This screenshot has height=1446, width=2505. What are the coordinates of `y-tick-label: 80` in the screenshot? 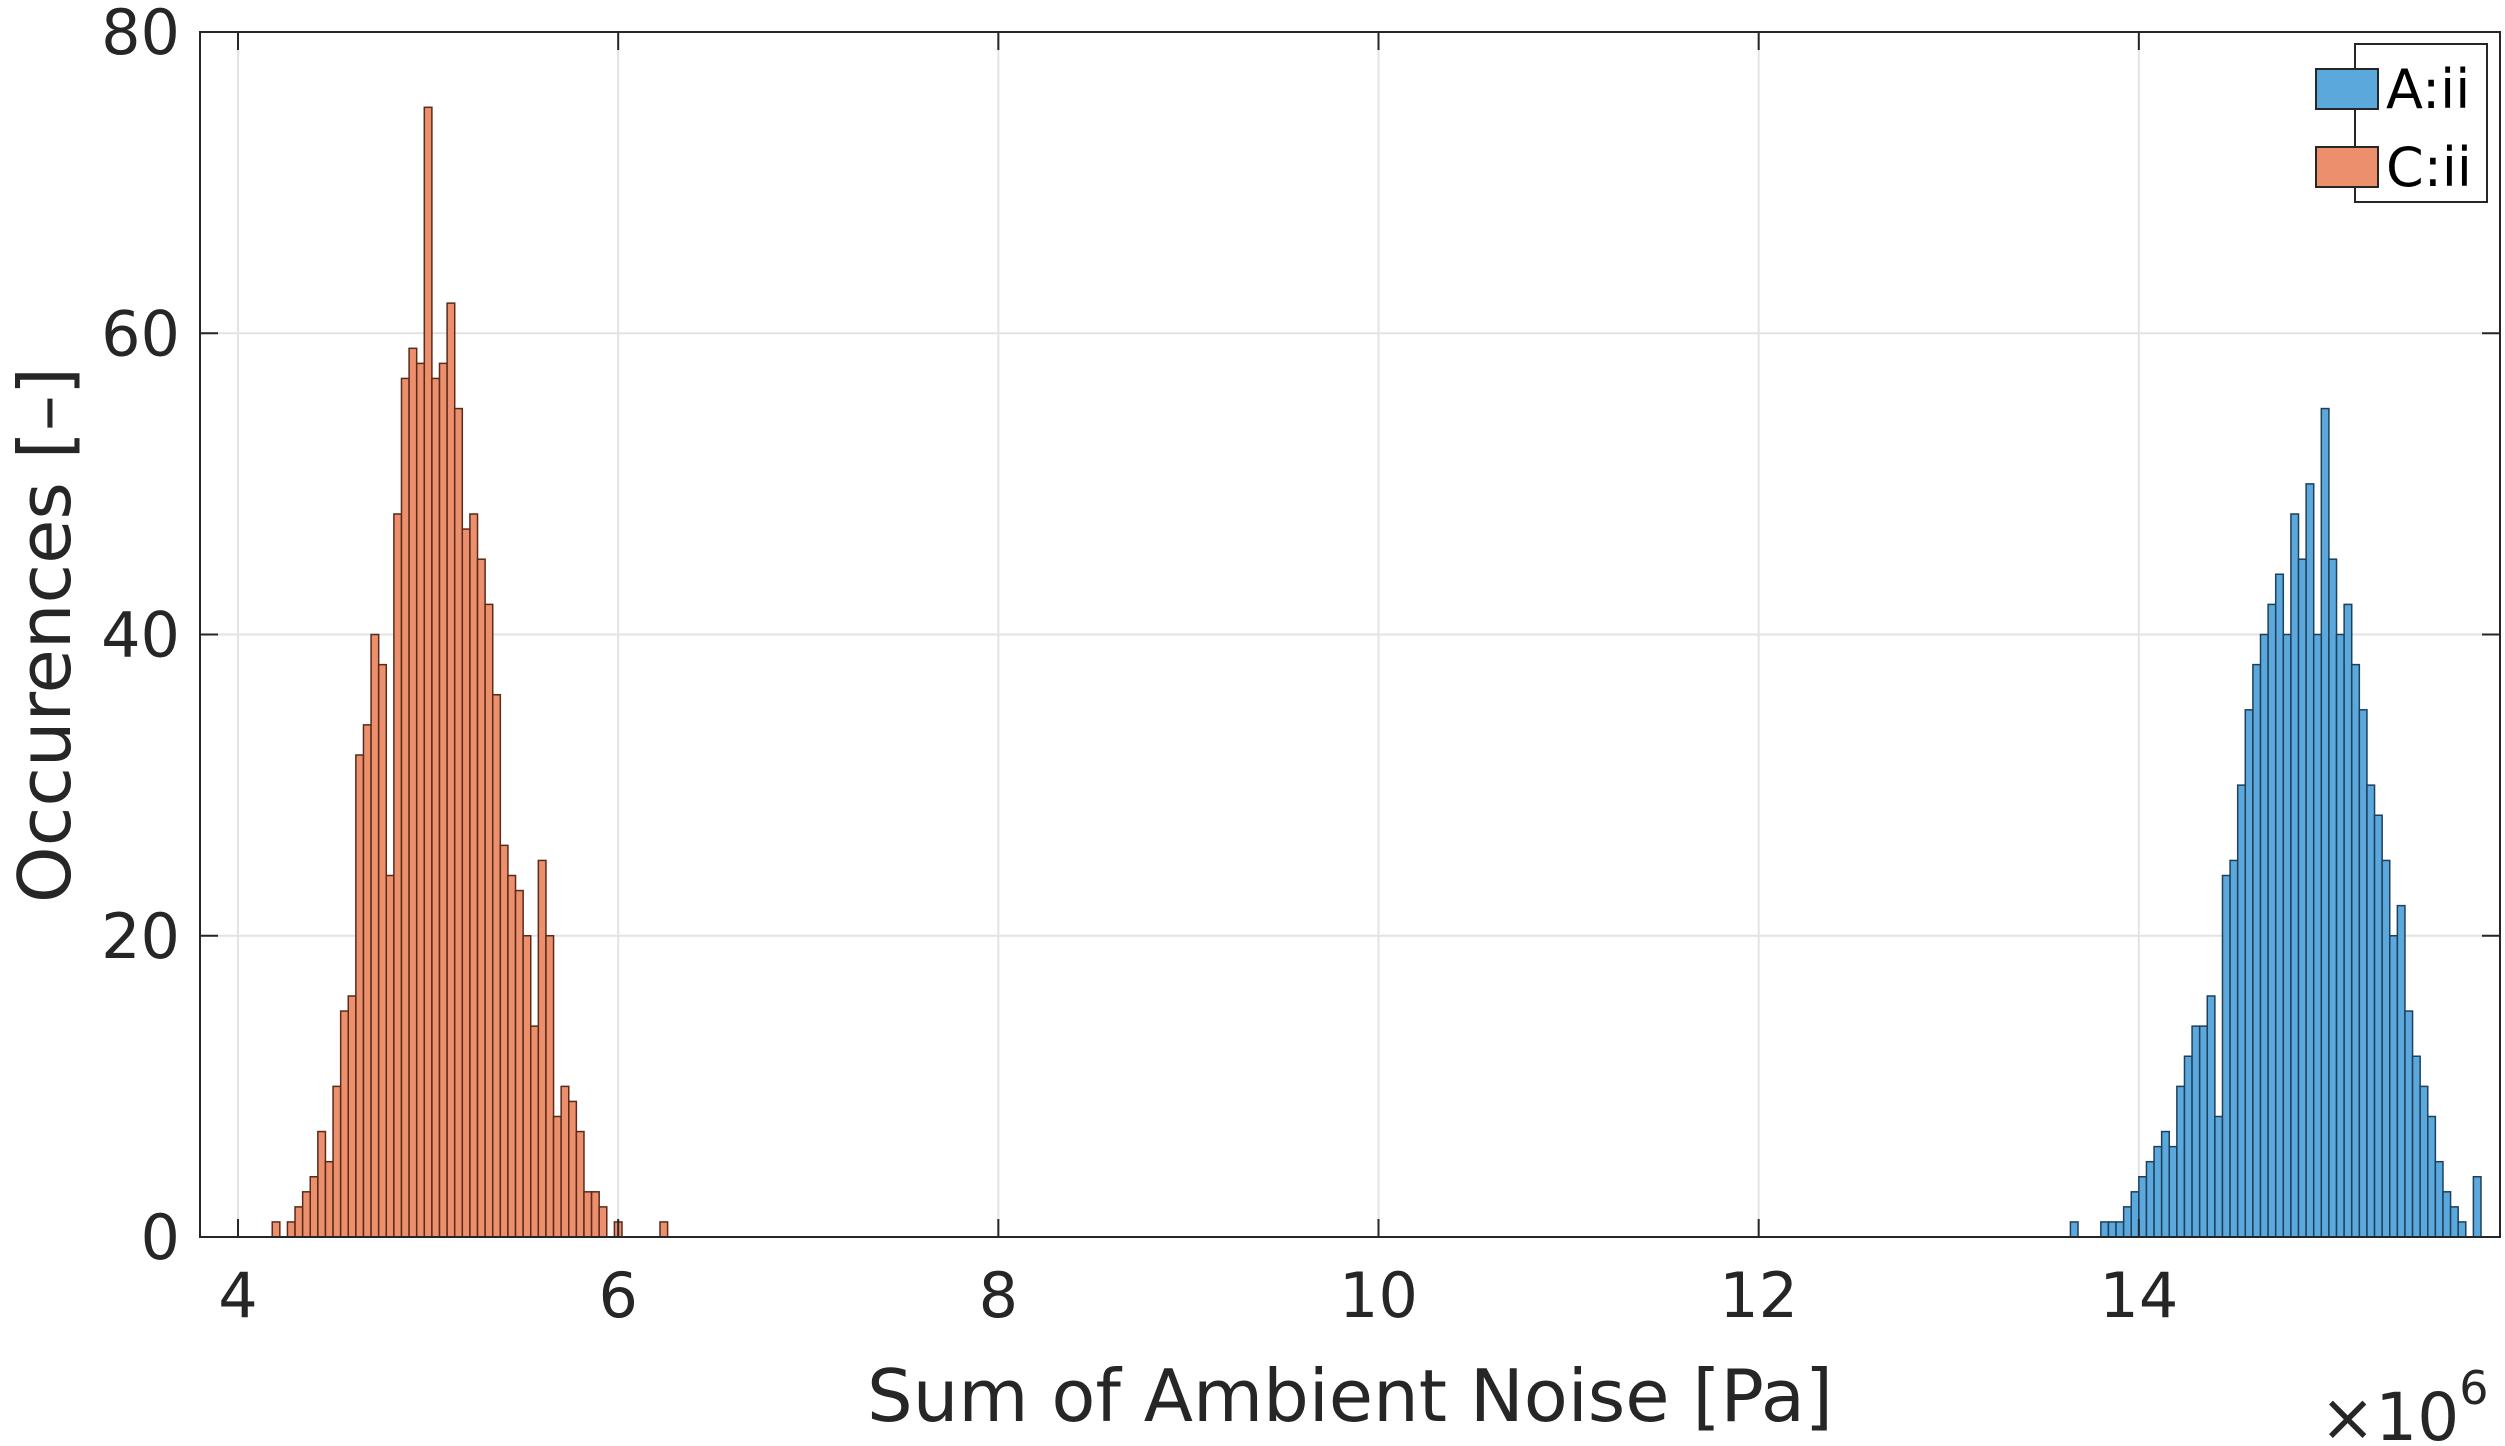 It's located at (140, 34).